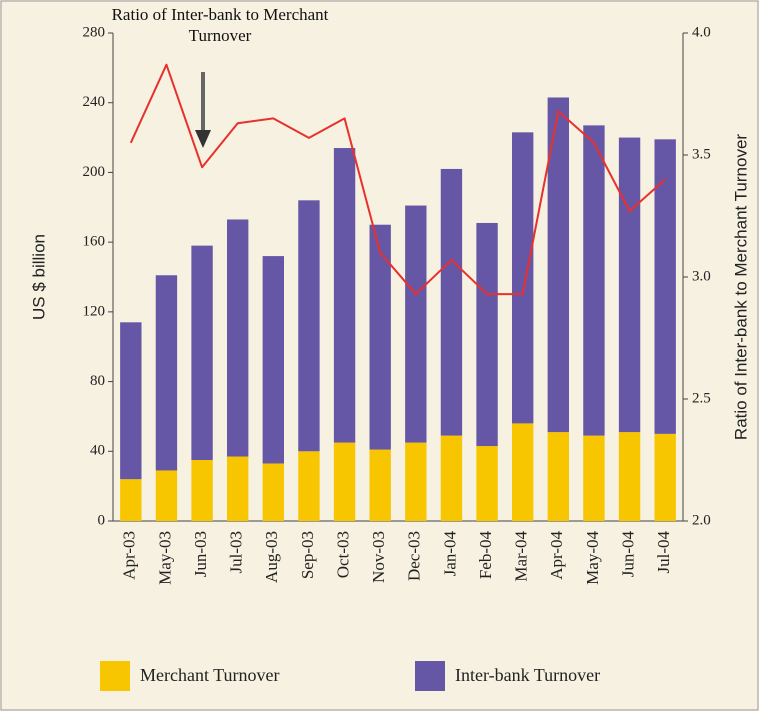 The height and width of the screenshot is (711, 759). Describe the element at coordinates (485, 555) in the screenshot. I see `x-tick-label: Feb-04` at that location.